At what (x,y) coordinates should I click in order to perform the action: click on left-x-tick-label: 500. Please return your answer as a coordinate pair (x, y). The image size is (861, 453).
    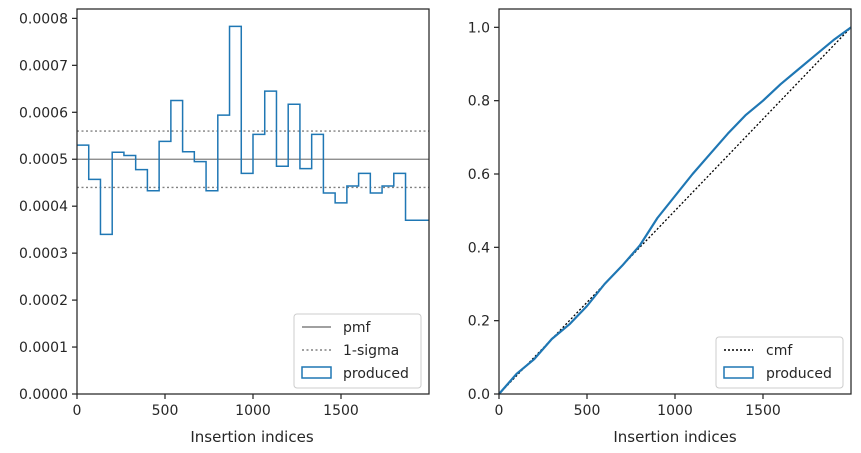
    Looking at the image, I should click on (165, 411).